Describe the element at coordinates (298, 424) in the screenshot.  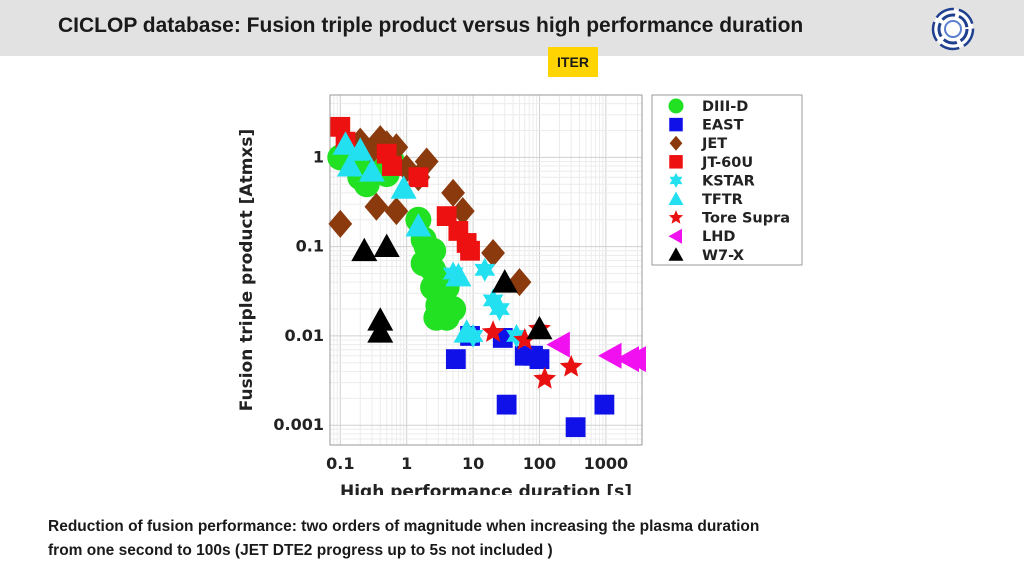
I see `y-tick-label: 0.001` at that location.